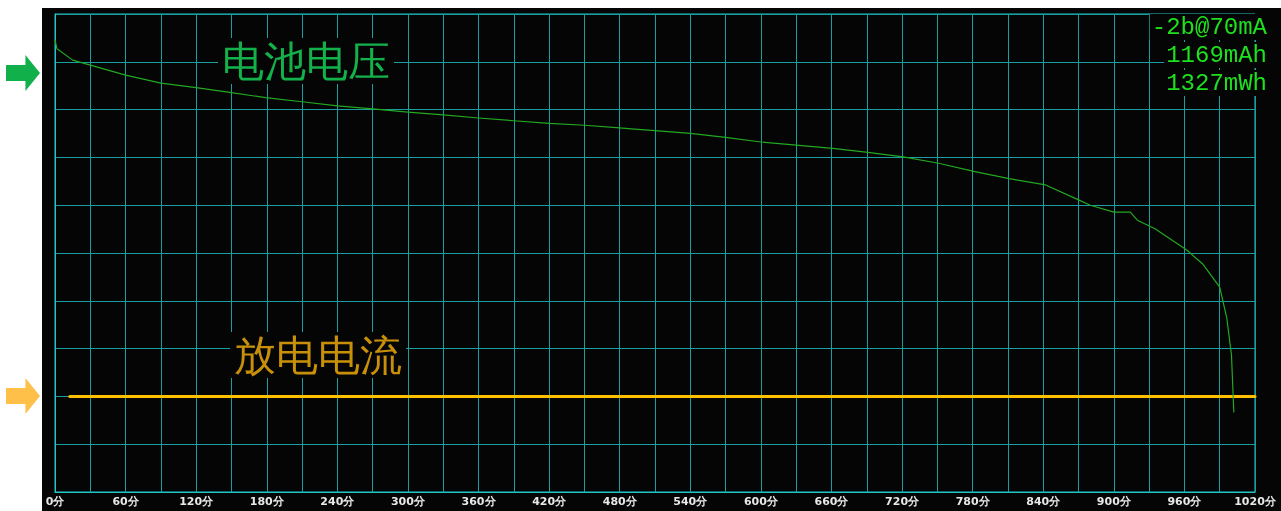 The image size is (1281, 511). I want to click on x-tick-label: 240分, so click(338, 501).